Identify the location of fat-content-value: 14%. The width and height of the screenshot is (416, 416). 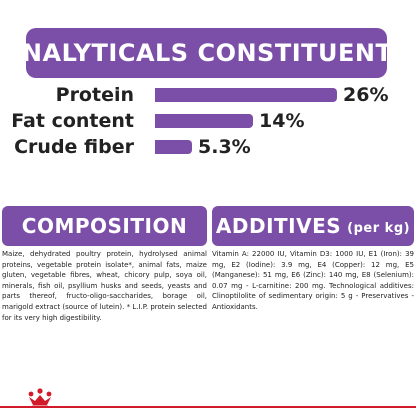
(282, 121).